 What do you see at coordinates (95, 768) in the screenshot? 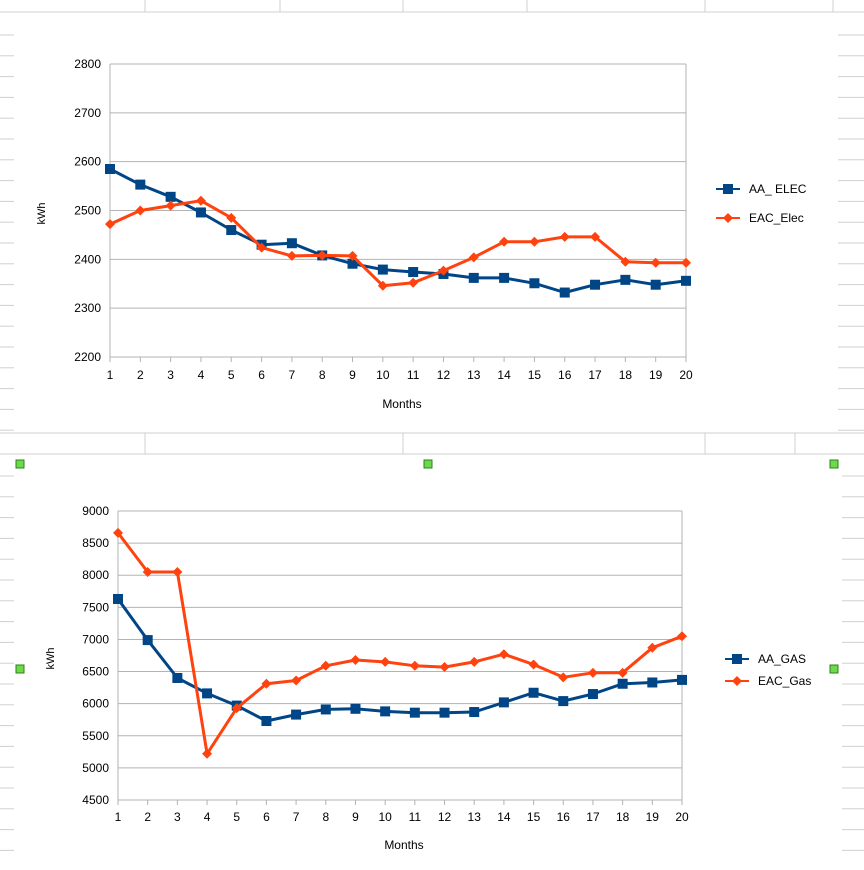
I see `y-tick-label: 5000` at bounding box center [95, 768].